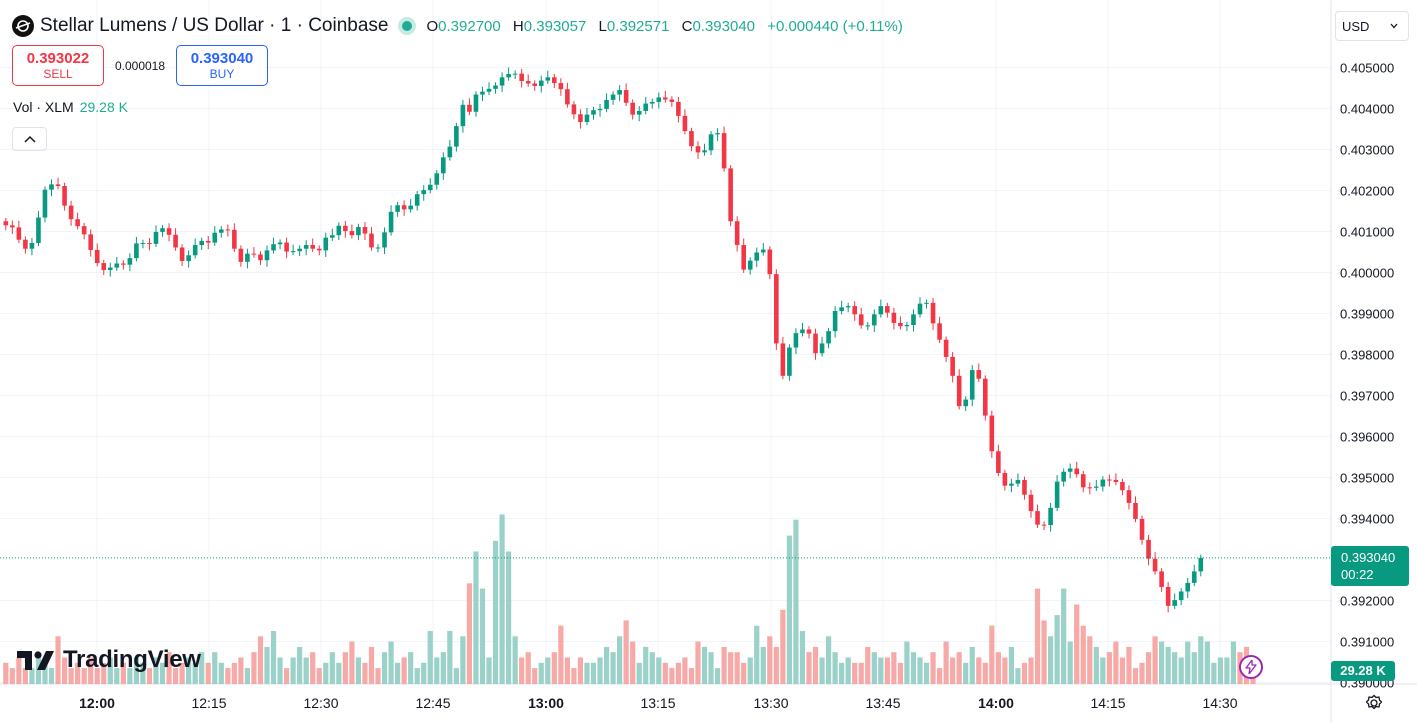 The width and height of the screenshot is (1417, 723). Describe the element at coordinates (407, 26) in the screenshot. I see `market-open-indicator` at that location.